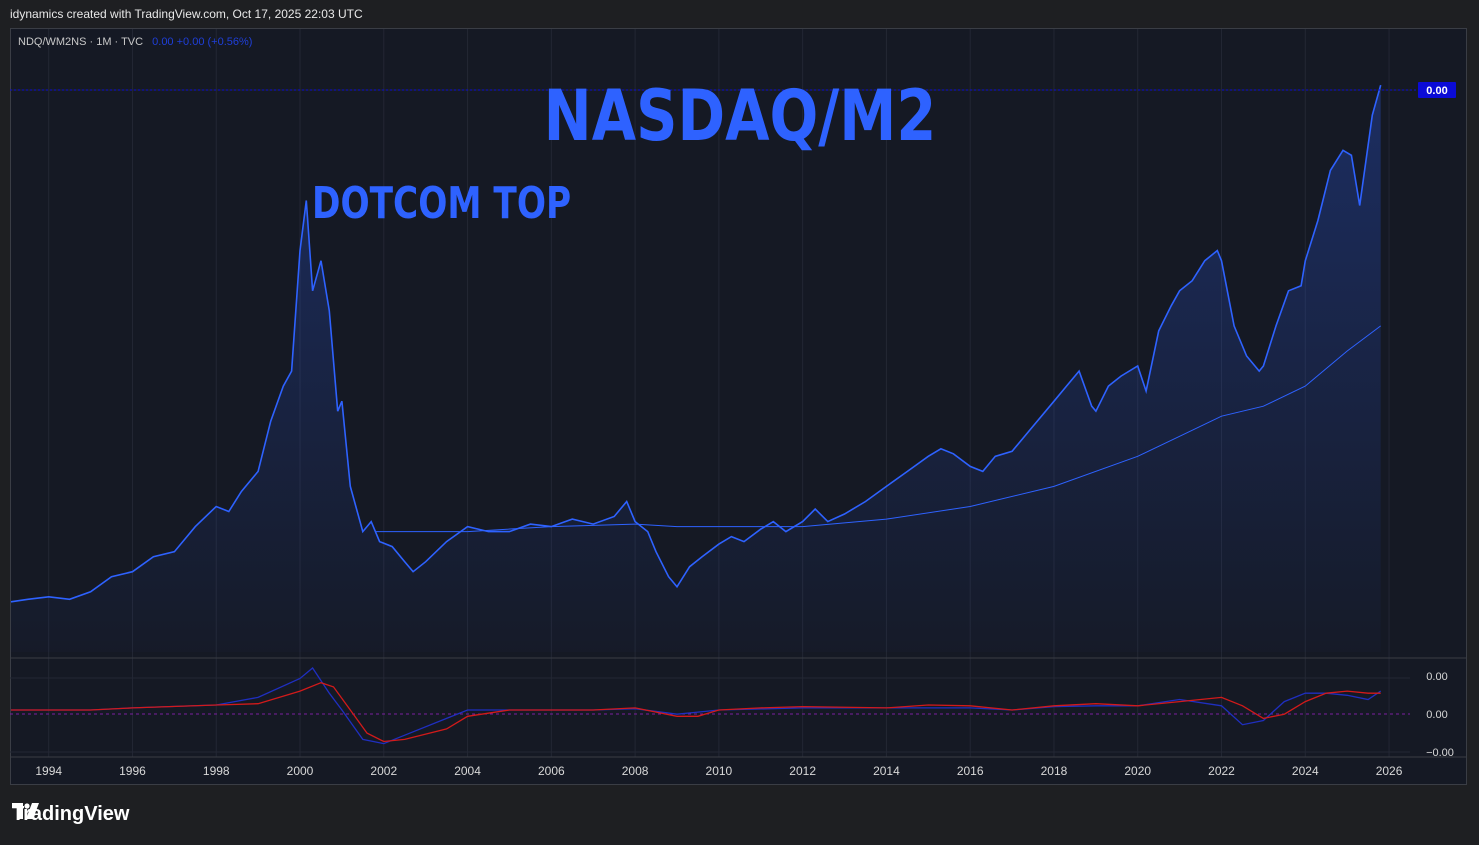  I want to click on x-tick-label: 2012, so click(802, 771).